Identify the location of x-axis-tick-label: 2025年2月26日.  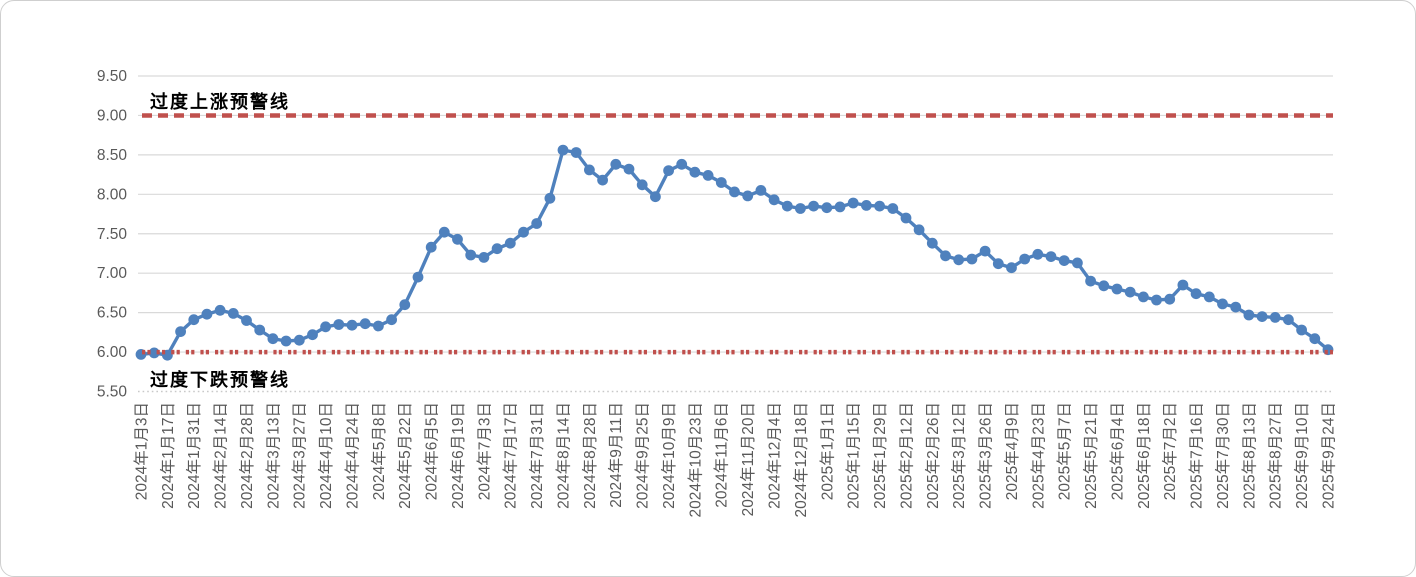
(933, 455).